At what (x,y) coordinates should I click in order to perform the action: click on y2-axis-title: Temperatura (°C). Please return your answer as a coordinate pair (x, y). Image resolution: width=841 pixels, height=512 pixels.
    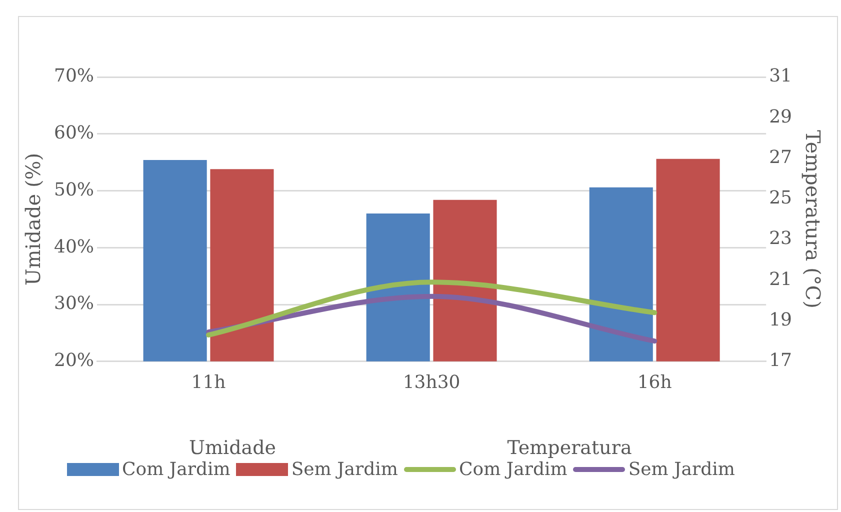
    Looking at the image, I should click on (812, 219).